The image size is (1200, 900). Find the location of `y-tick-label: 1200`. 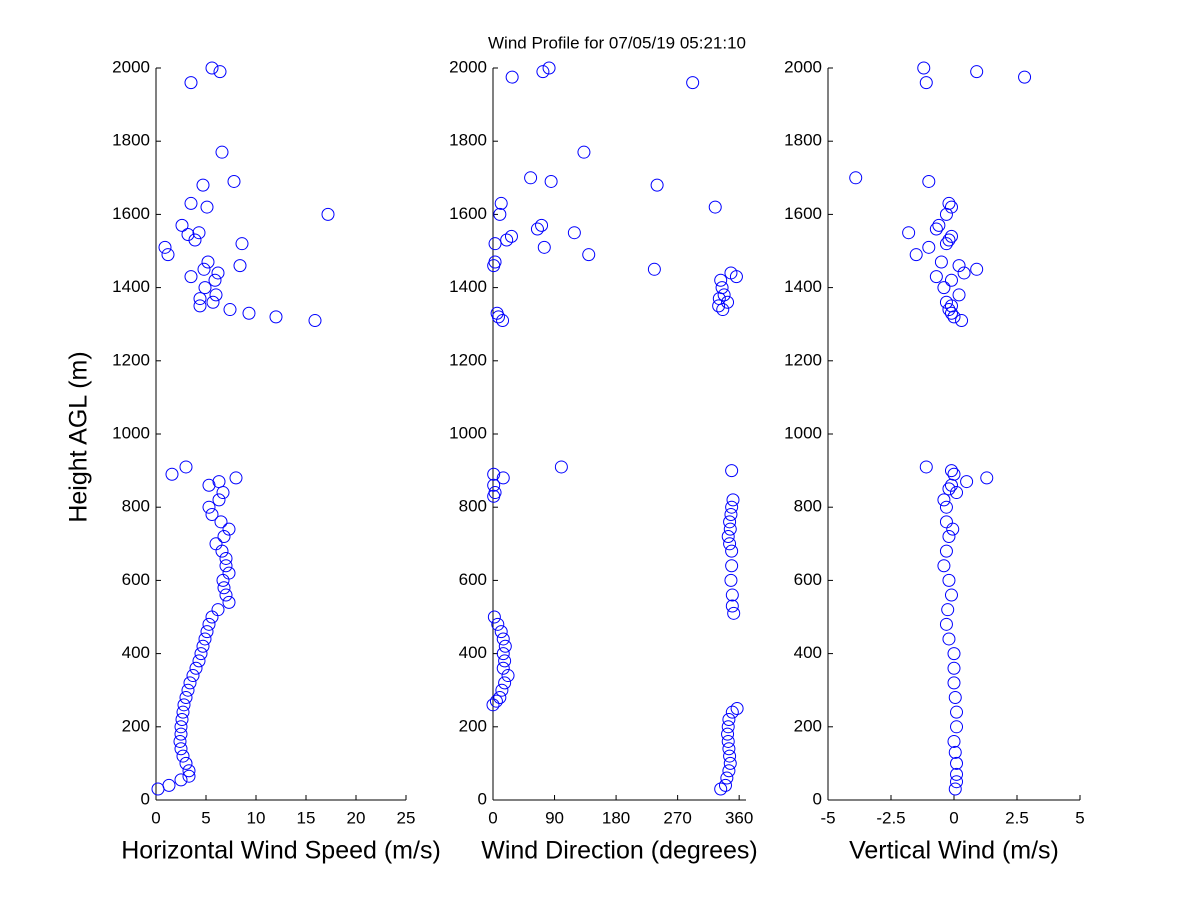

y-tick-label: 1200 is located at coordinates (803, 359).